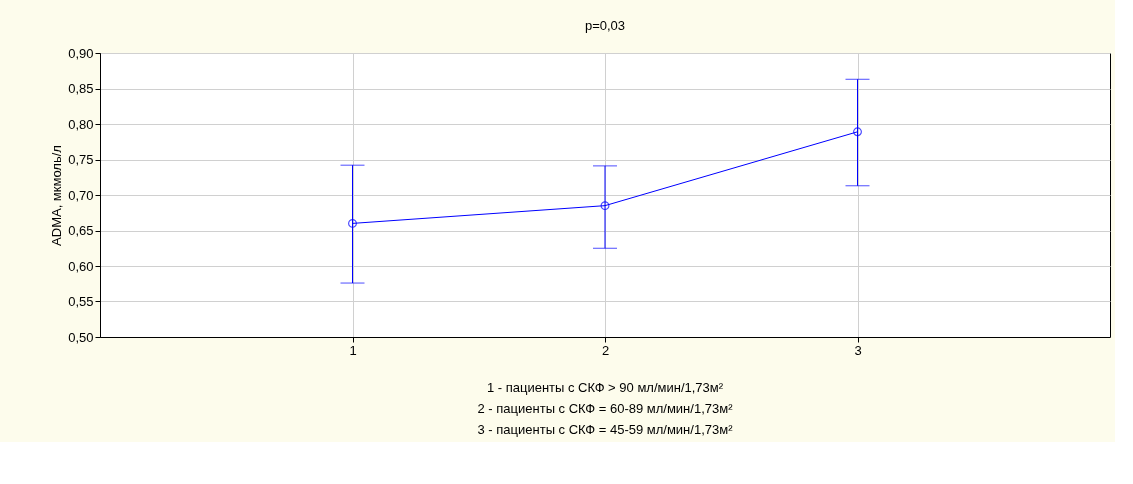 This screenshot has height=484, width=1133. What do you see at coordinates (57, 195) in the screenshot?
I see `y-axis-title: ADMA, мкмоль/л` at bounding box center [57, 195].